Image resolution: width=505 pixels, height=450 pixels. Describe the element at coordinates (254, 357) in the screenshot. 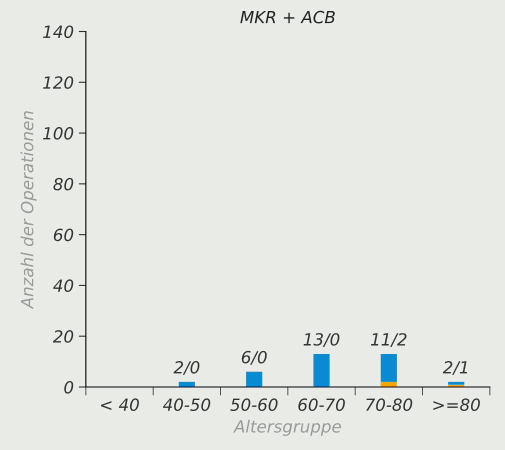

I see `total-label: 6/0` at that location.